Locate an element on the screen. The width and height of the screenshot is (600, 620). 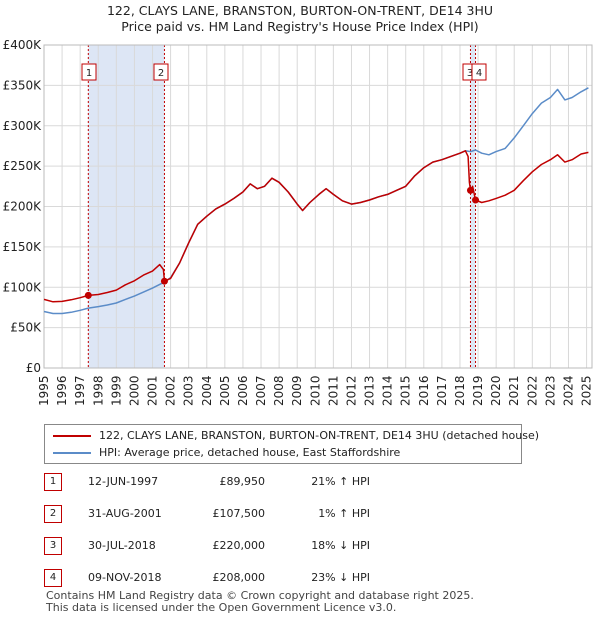
transaction-price: £107,500 is located at coordinates (239, 513).